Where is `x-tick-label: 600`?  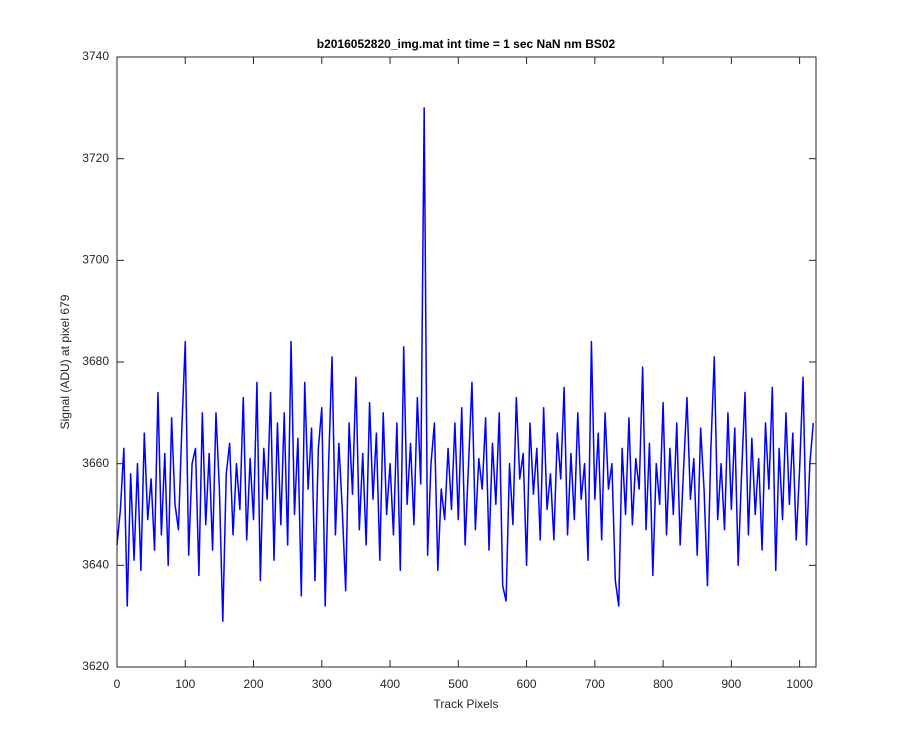 x-tick-label: 600 is located at coordinates (527, 684).